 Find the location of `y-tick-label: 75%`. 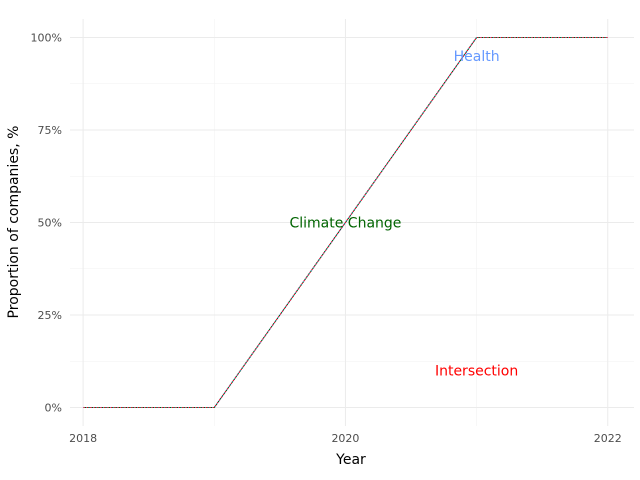

y-tick-label: 75% is located at coordinates (50, 130).